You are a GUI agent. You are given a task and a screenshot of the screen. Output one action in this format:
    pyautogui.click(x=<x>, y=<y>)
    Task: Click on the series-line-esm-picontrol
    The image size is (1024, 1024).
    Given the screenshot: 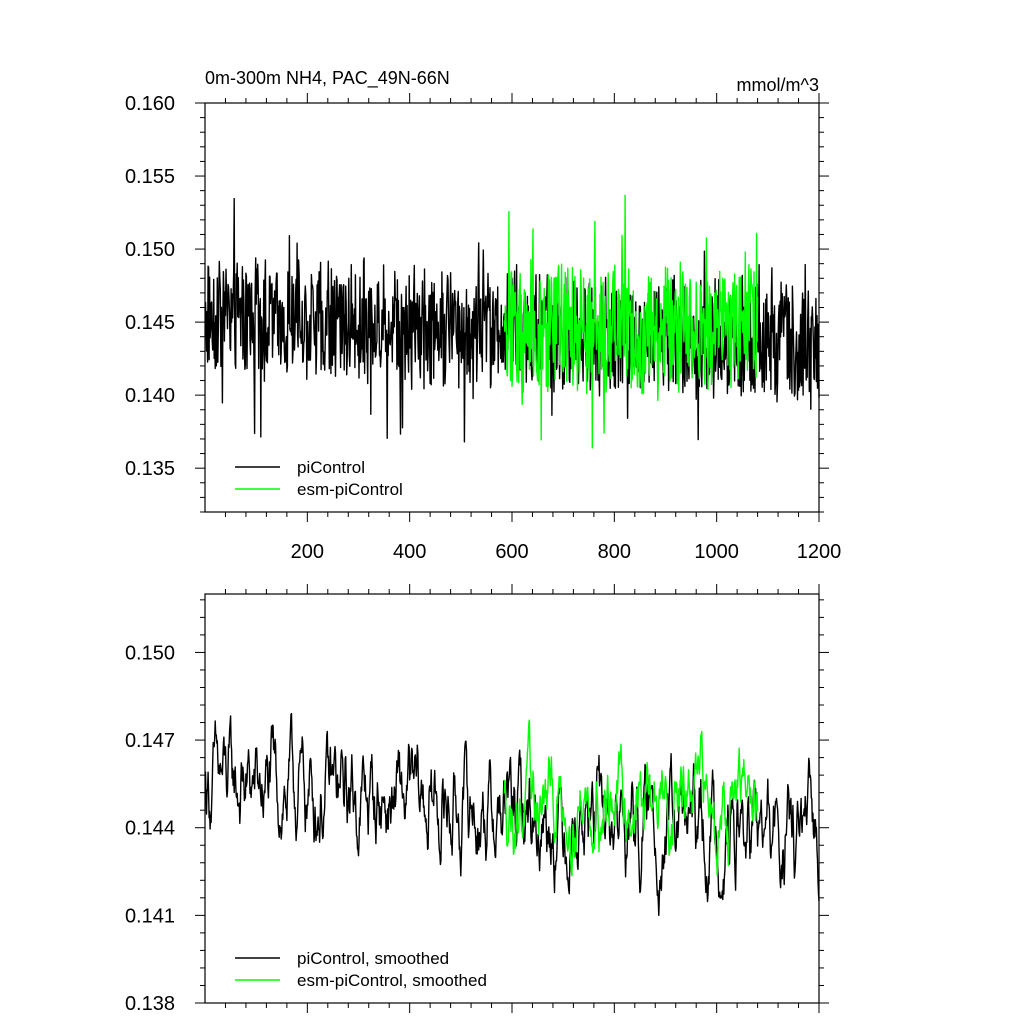 What is the action you would take?
    pyautogui.click(x=631, y=321)
    